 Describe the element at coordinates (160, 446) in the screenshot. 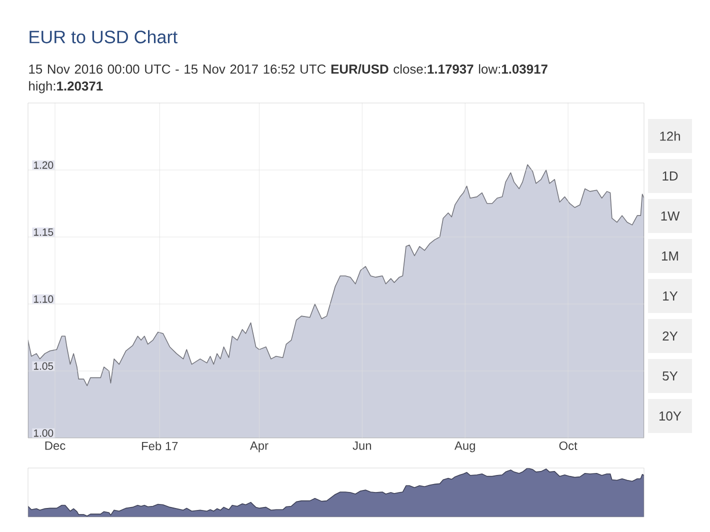

I see `x-tick-label: Feb 17` at that location.